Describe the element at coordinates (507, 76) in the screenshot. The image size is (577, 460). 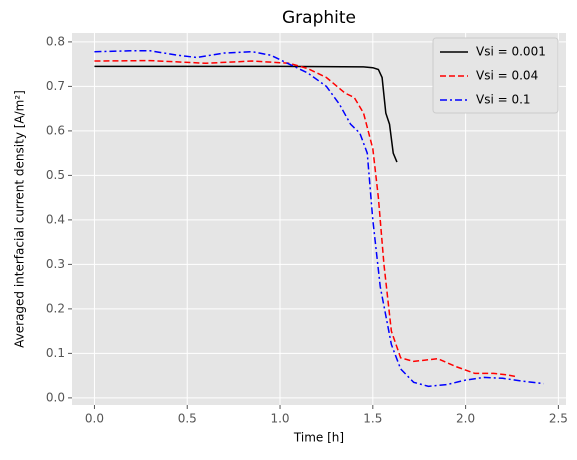
I see `legend-label: Vsi = 0.04` at that location.